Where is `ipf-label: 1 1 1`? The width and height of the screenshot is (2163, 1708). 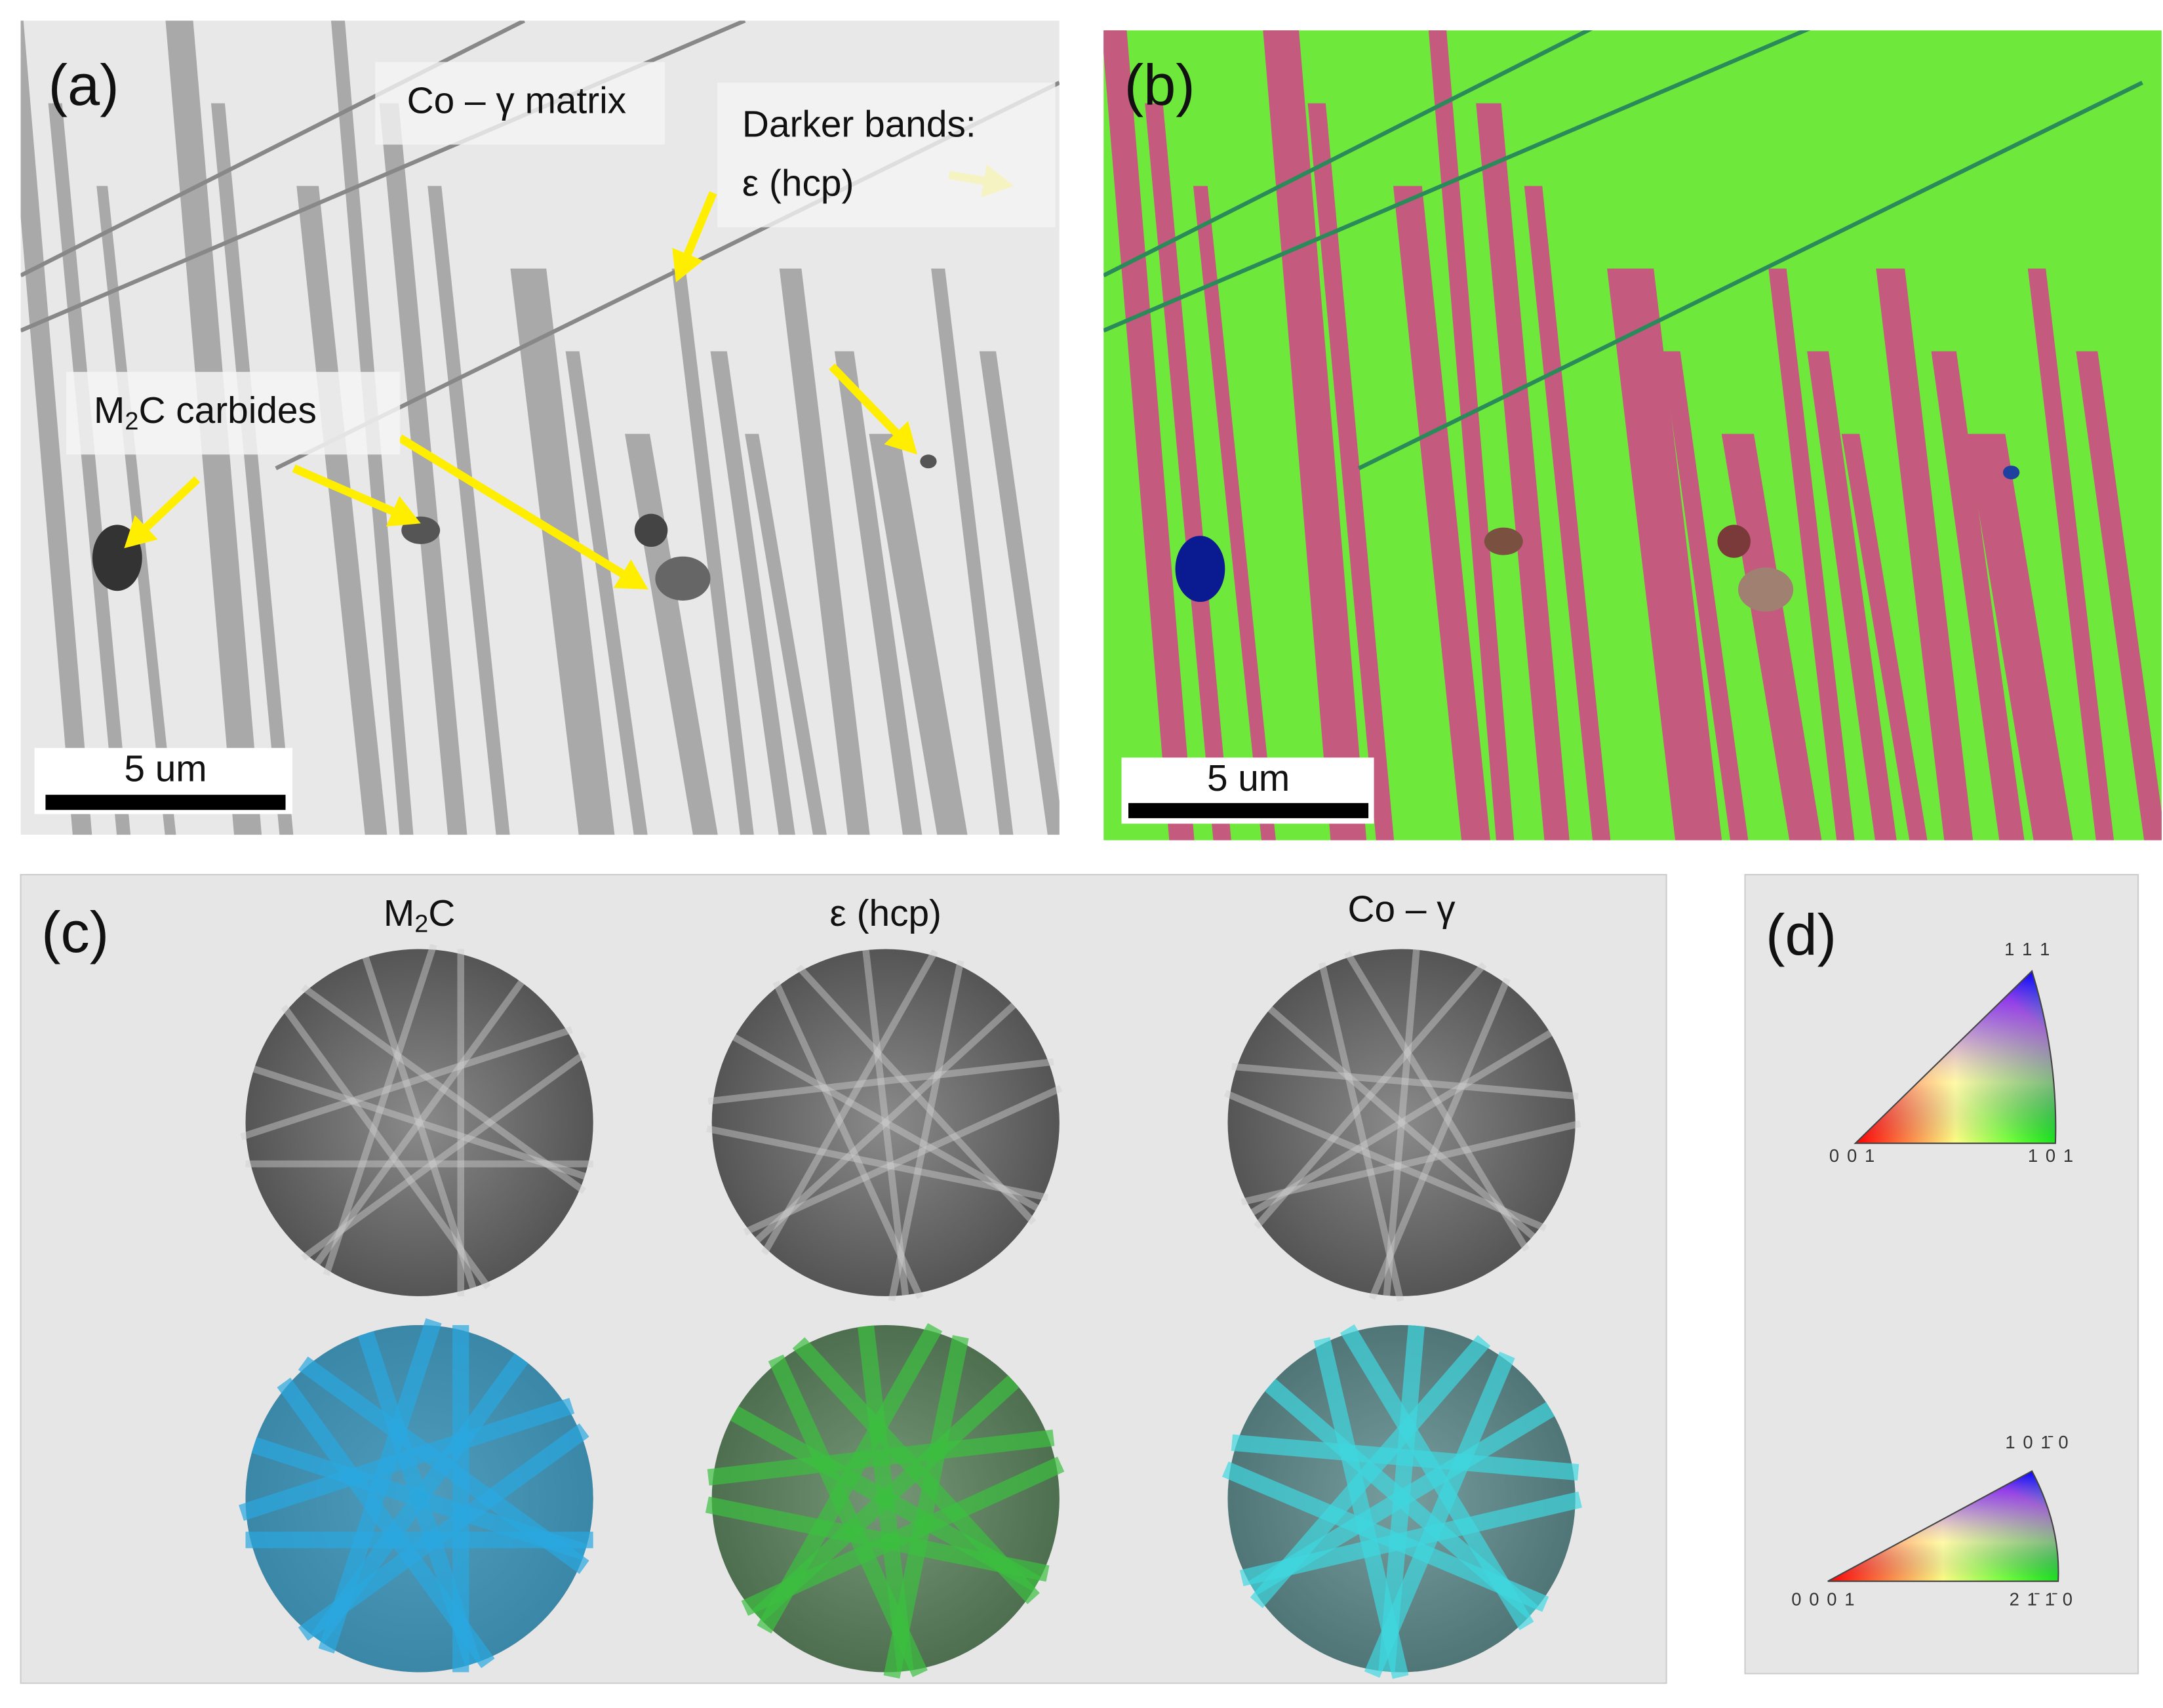 ipf-label: 1 1 1 is located at coordinates (2027, 949).